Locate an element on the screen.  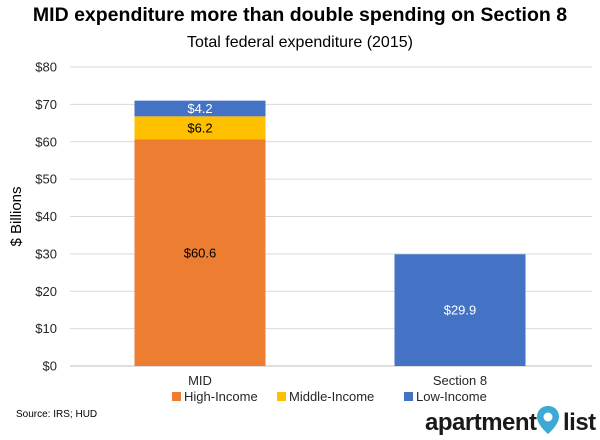
map-pin-icon is located at coordinates (548, 420).